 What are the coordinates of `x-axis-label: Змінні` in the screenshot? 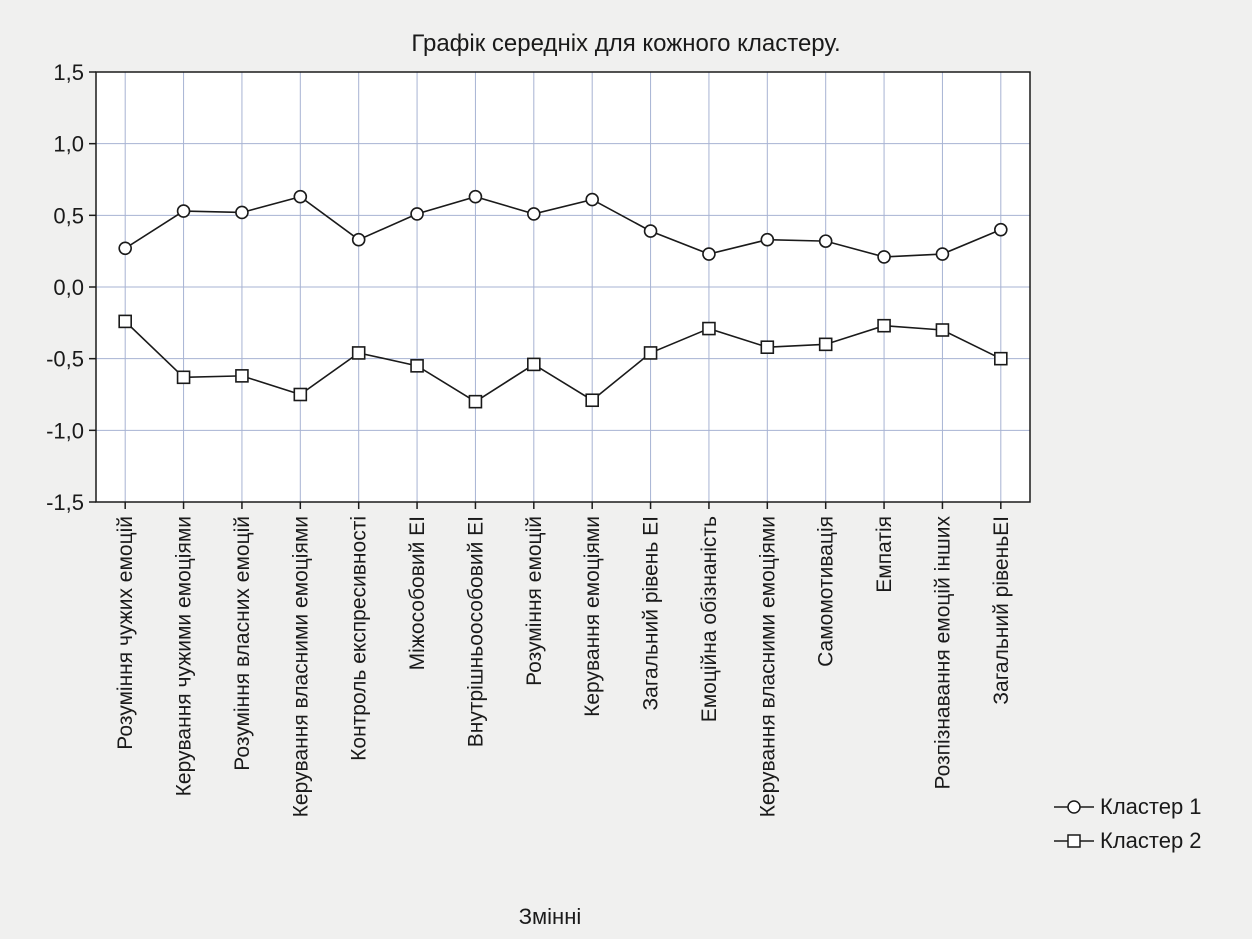 It's located at (550, 916).